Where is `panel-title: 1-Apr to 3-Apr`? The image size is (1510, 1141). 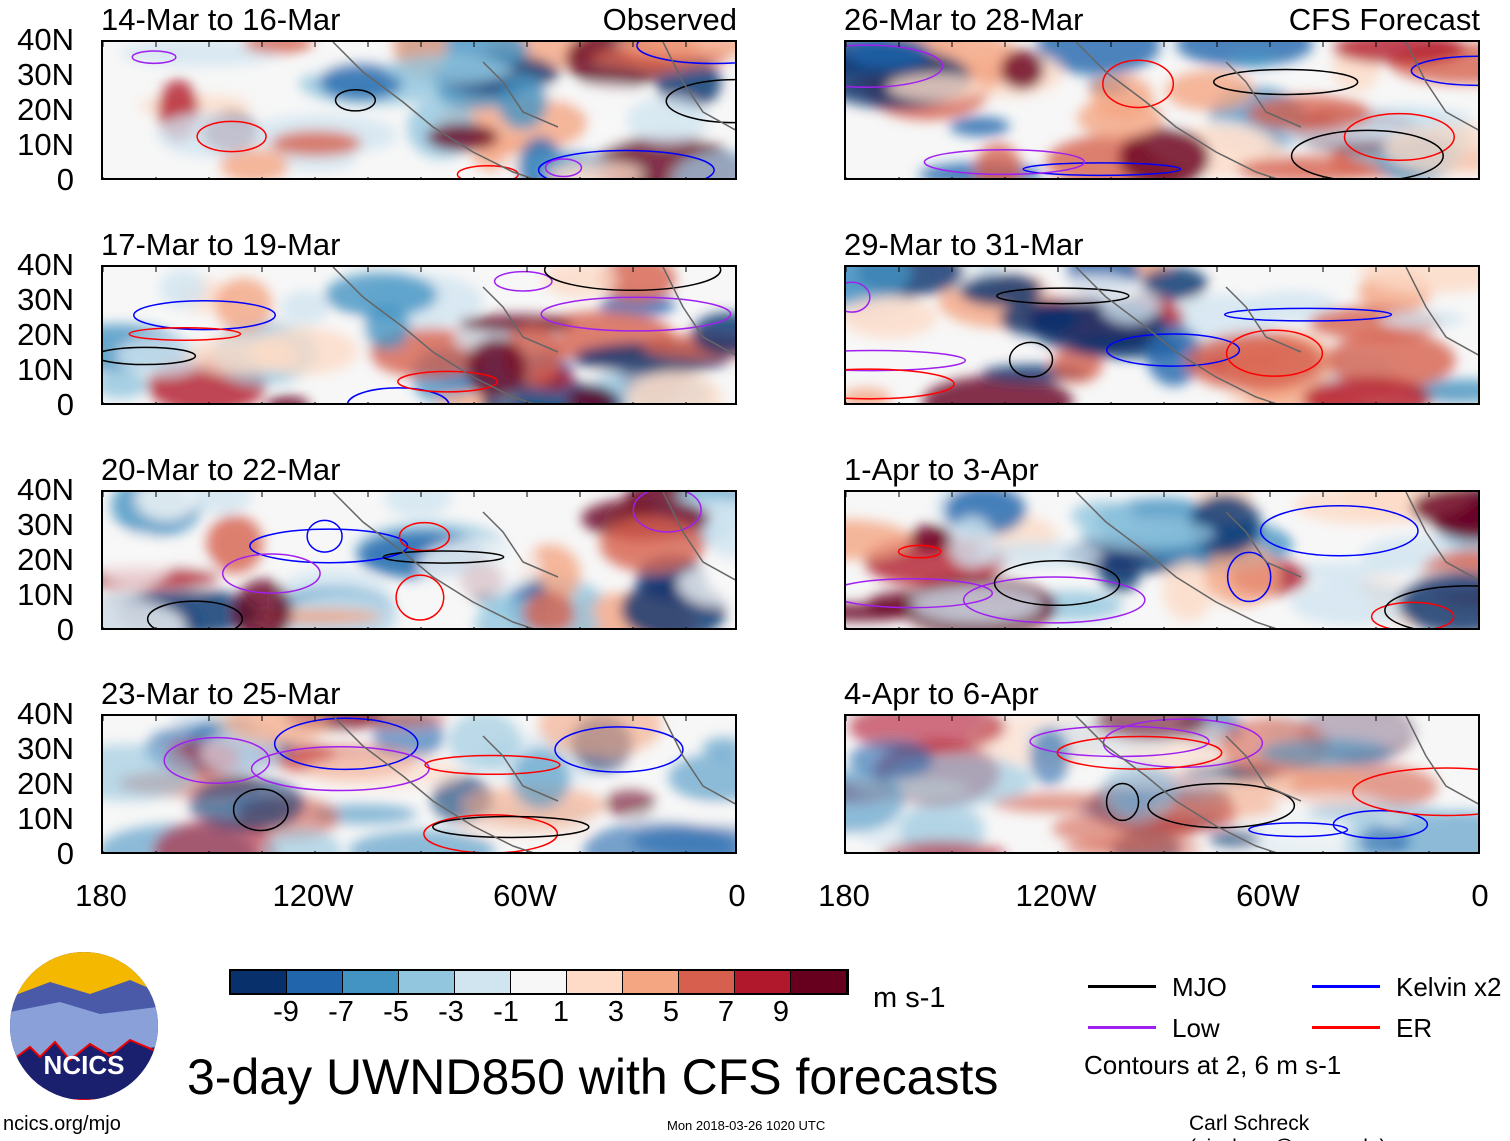 panel-title: 1-Apr to 3-Apr is located at coordinates (941, 469).